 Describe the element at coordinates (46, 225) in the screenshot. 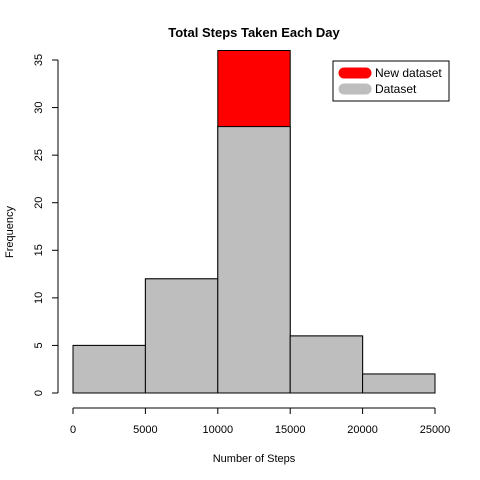

I see `y-axis: 0 5 10 15 20 25 30 35` at that location.